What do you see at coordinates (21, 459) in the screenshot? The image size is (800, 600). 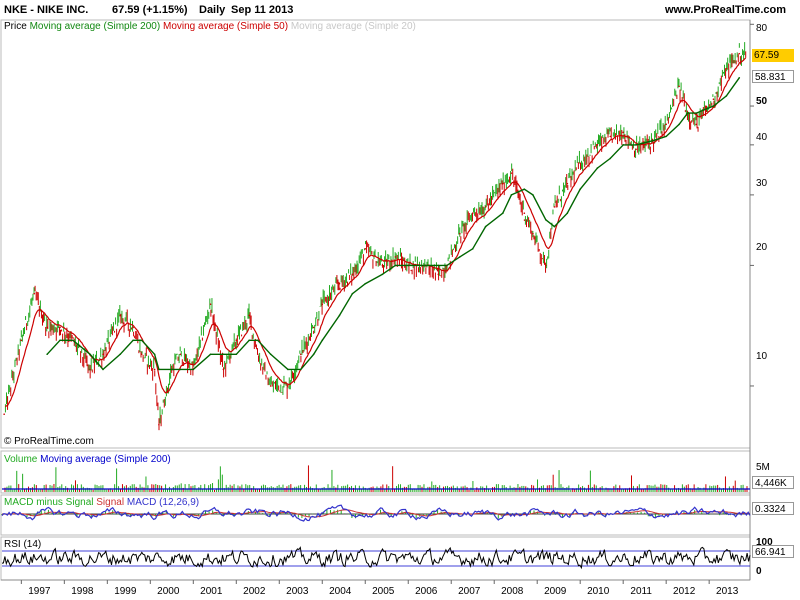 I see `volume-label: Volume` at bounding box center [21, 459].